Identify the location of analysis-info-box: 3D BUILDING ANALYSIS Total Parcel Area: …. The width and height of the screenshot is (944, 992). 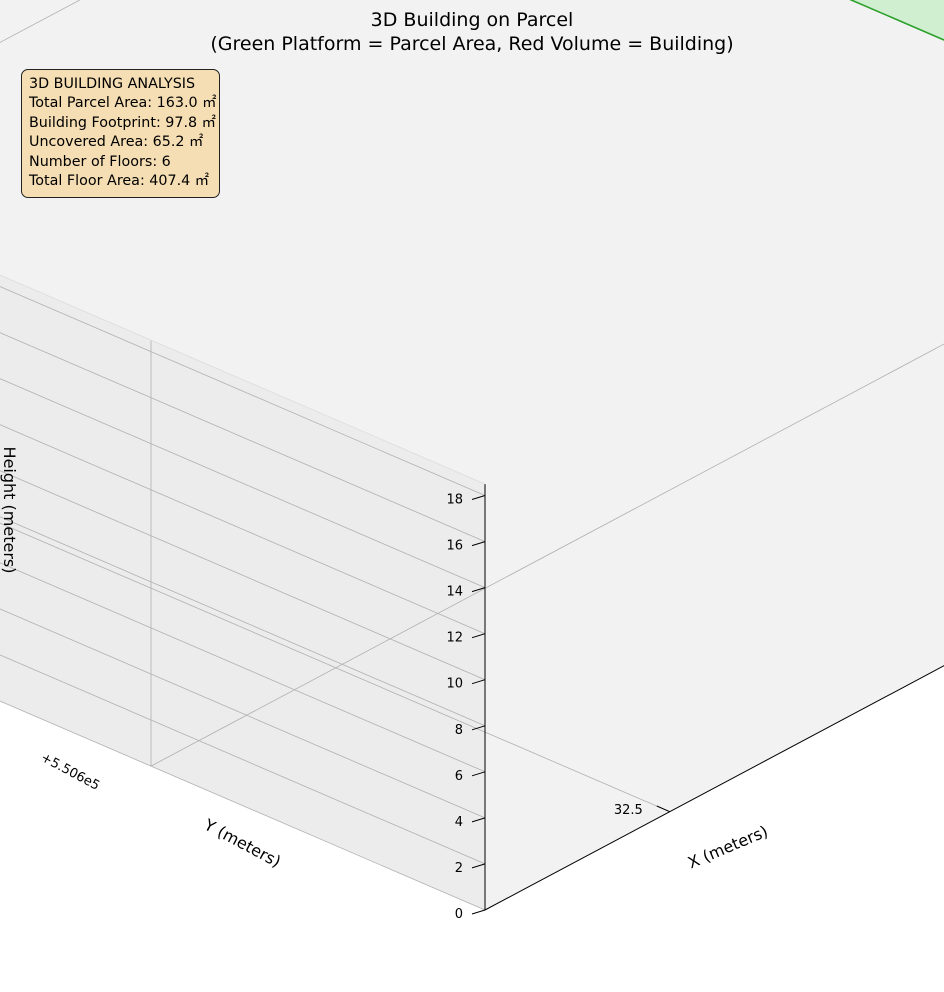
(120, 134).